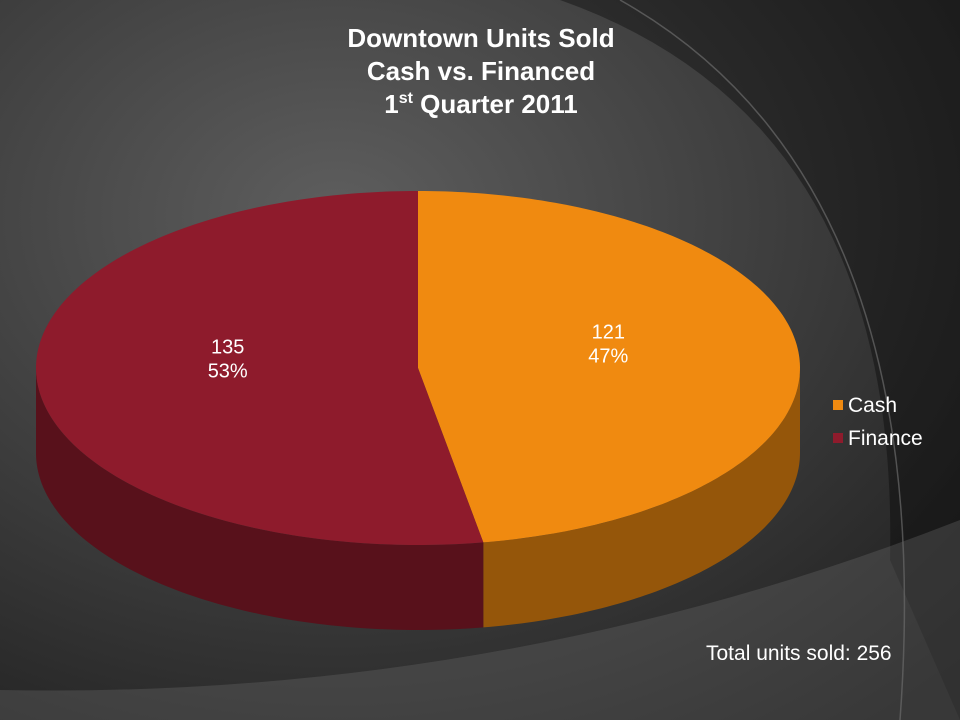  What do you see at coordinates (799, 653) in the screenshot?
I see `annotation: Total units sold: 256` at bounding box center [799, 653].